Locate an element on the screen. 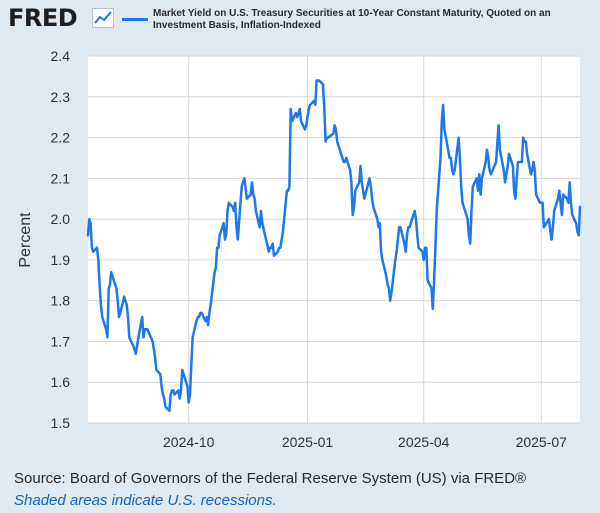  x-tick-label: 2025-07 is located at coordinates (542, 442).